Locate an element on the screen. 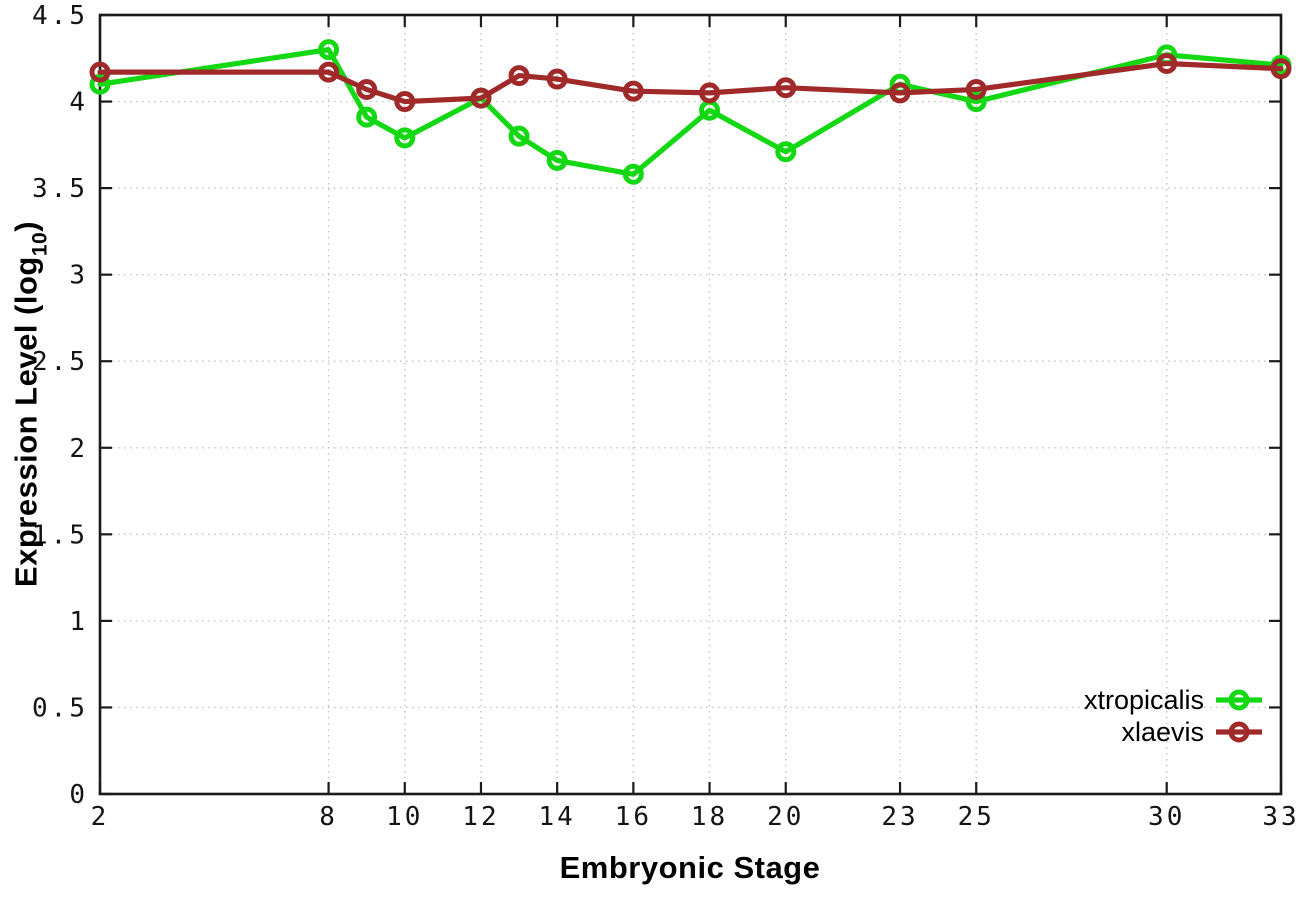 The height and width of the screenshot is (907, 1296). y-axis-title: Expression Level (log10) is located at coordinates (30, 404).